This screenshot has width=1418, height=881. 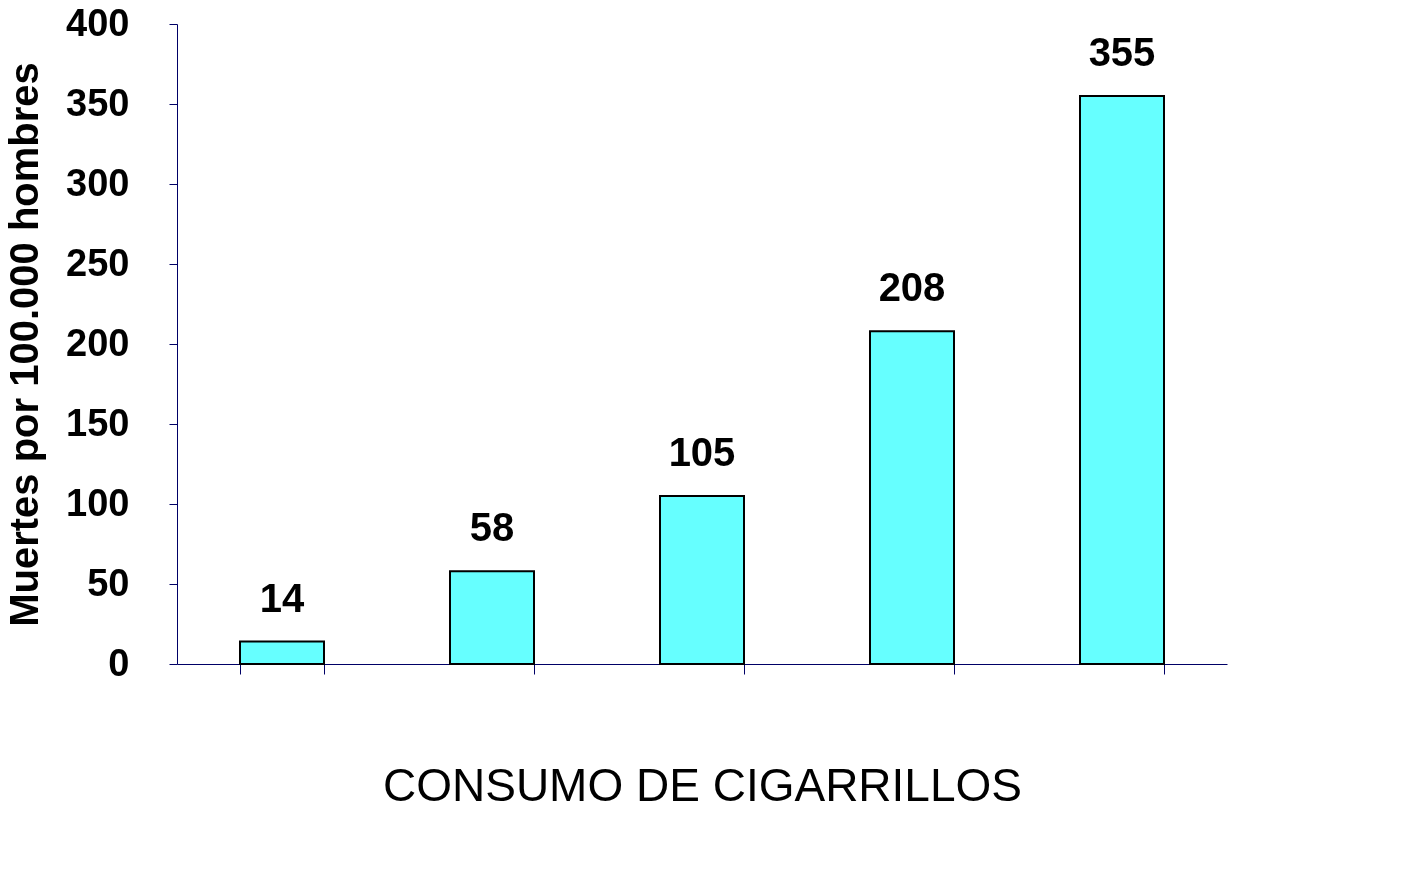 I want to click on y-axis-title: Muertes por 100.000 hombres, so click(x=24, y=344).